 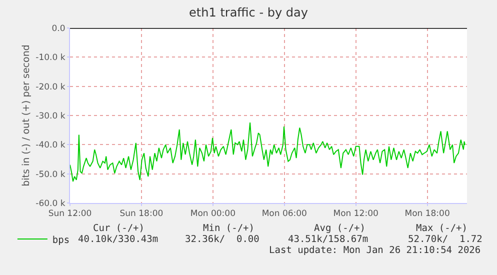 I want to click on legend-label: bps, so click(x=61, y=240).